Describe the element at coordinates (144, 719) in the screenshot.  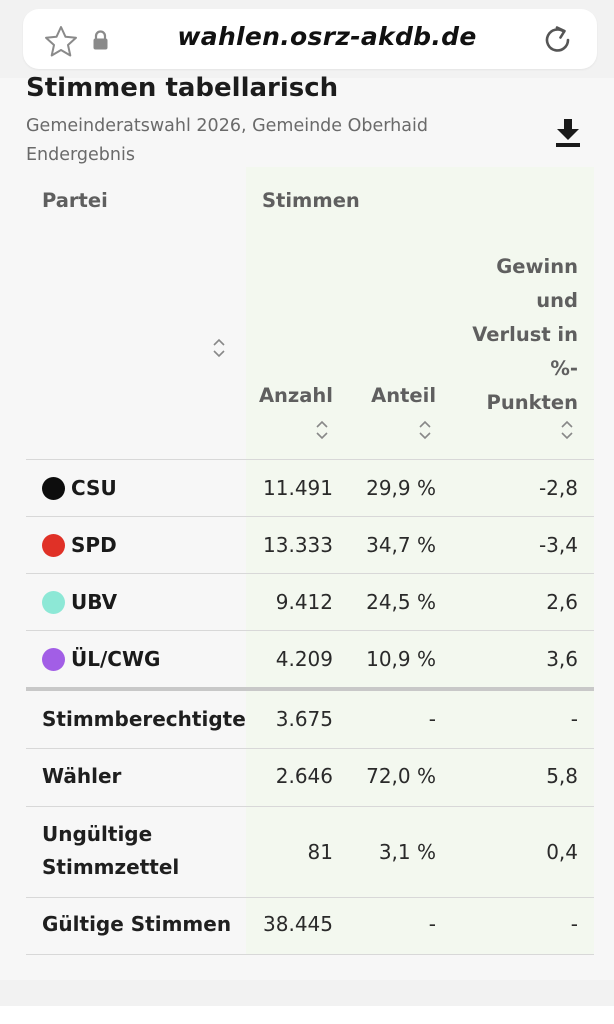
I see `summary-label: Stimmberechtigte` at that location.